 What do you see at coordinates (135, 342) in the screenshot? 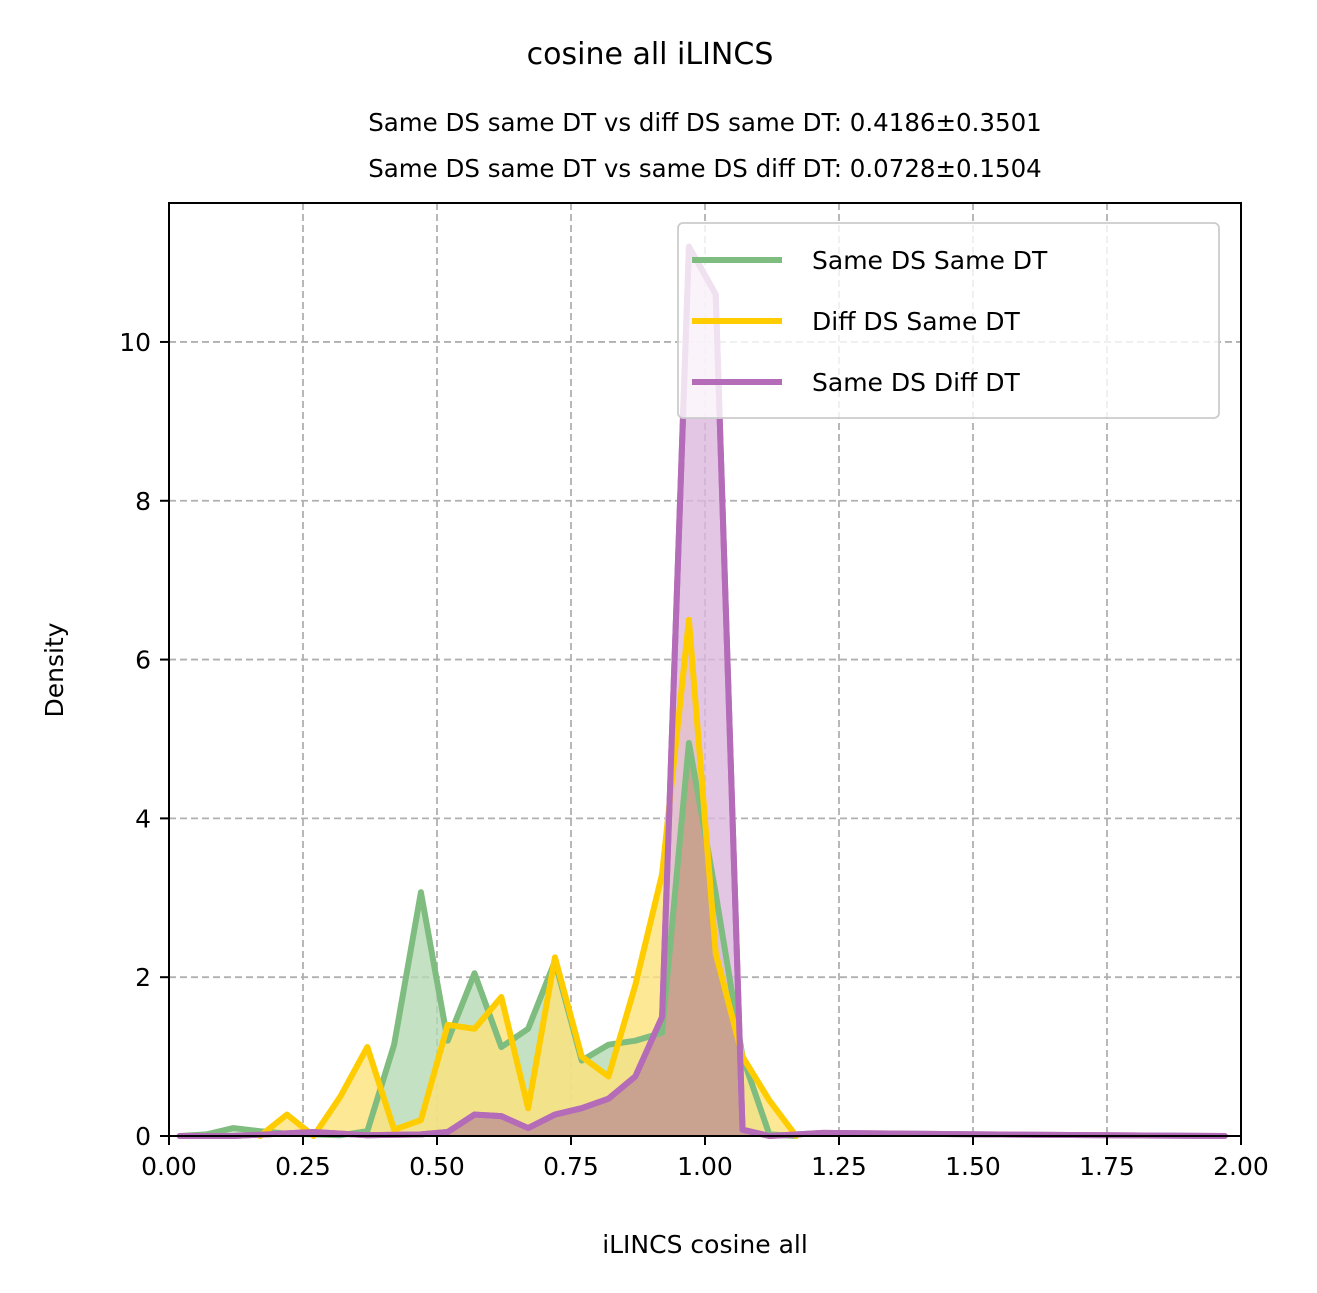
I see `y-tick-label: 10` at bounding box center [135, 342].